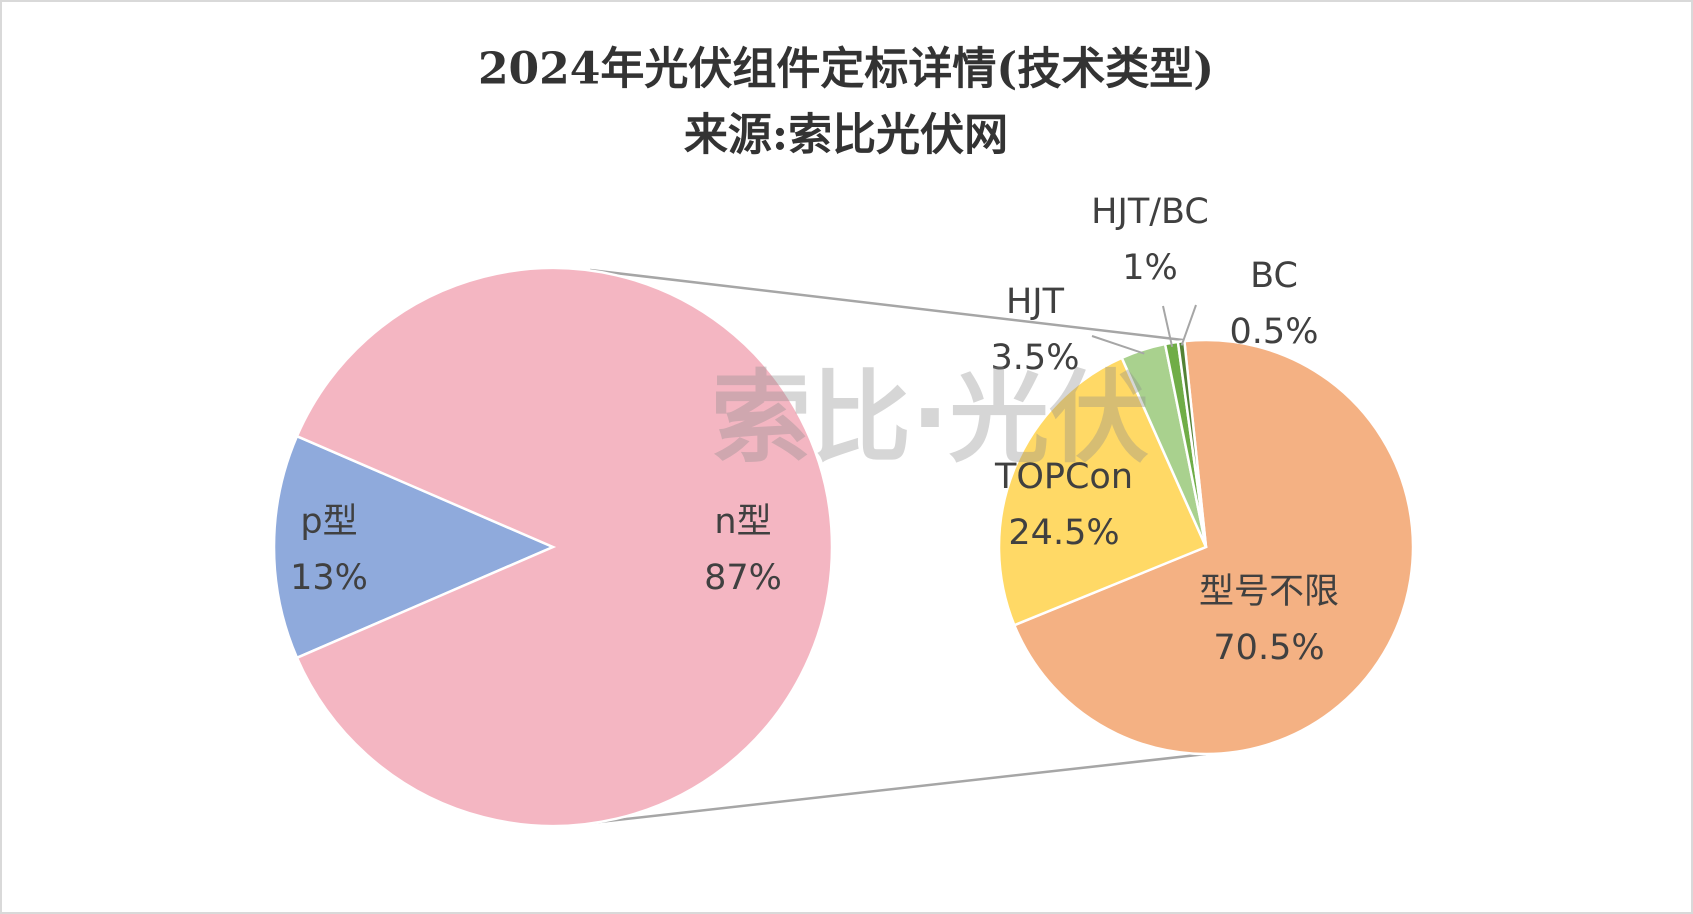 This screenshot has width=1693, height=914. Describe the element at coordinates (1035, 358) in the screenshot. I see `slice-value-label: 3.5%` at that location.